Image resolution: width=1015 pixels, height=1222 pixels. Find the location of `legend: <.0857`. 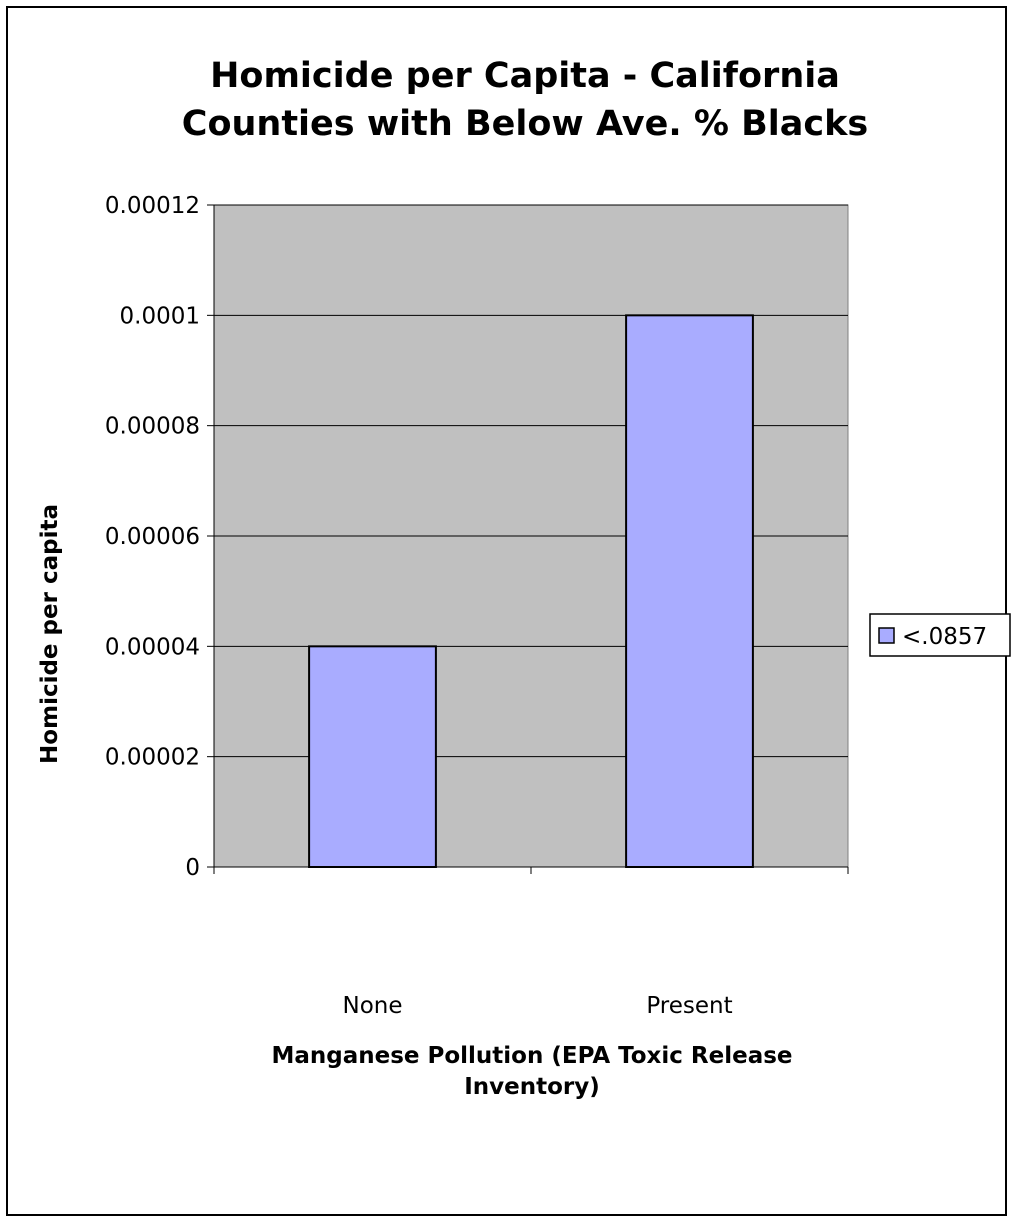

legend: <.0857 is located at coordinates (940, 635).